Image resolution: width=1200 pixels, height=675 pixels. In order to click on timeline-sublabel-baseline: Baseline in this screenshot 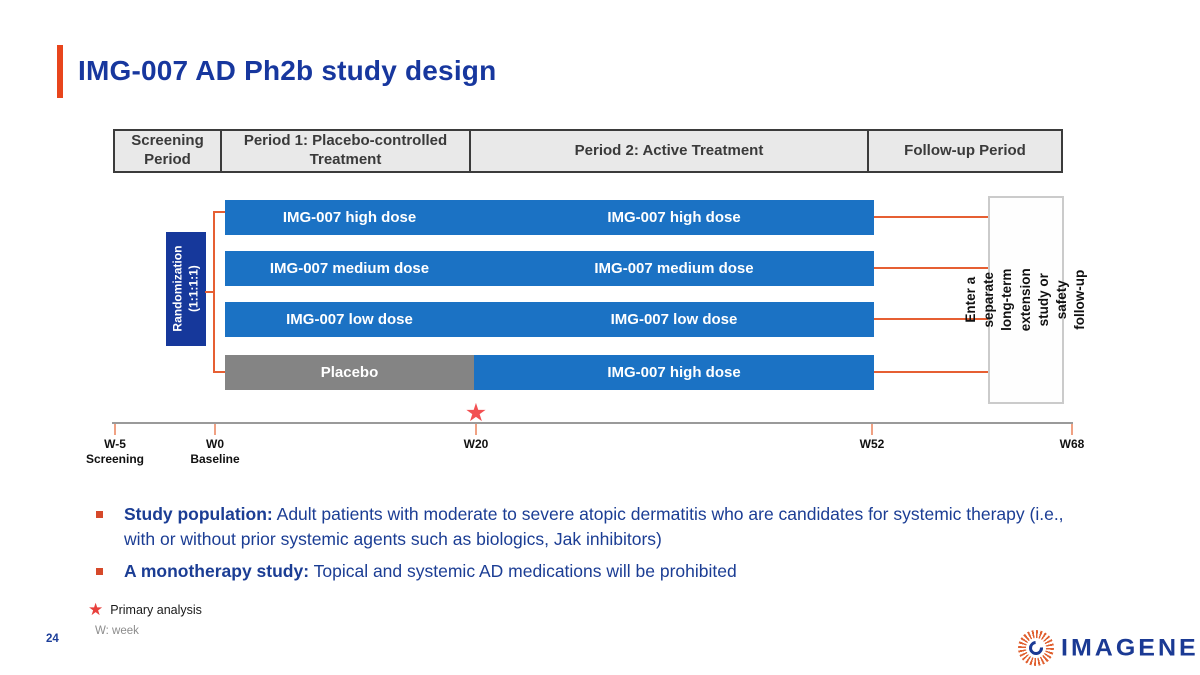, I will do `click(215, 459)`.